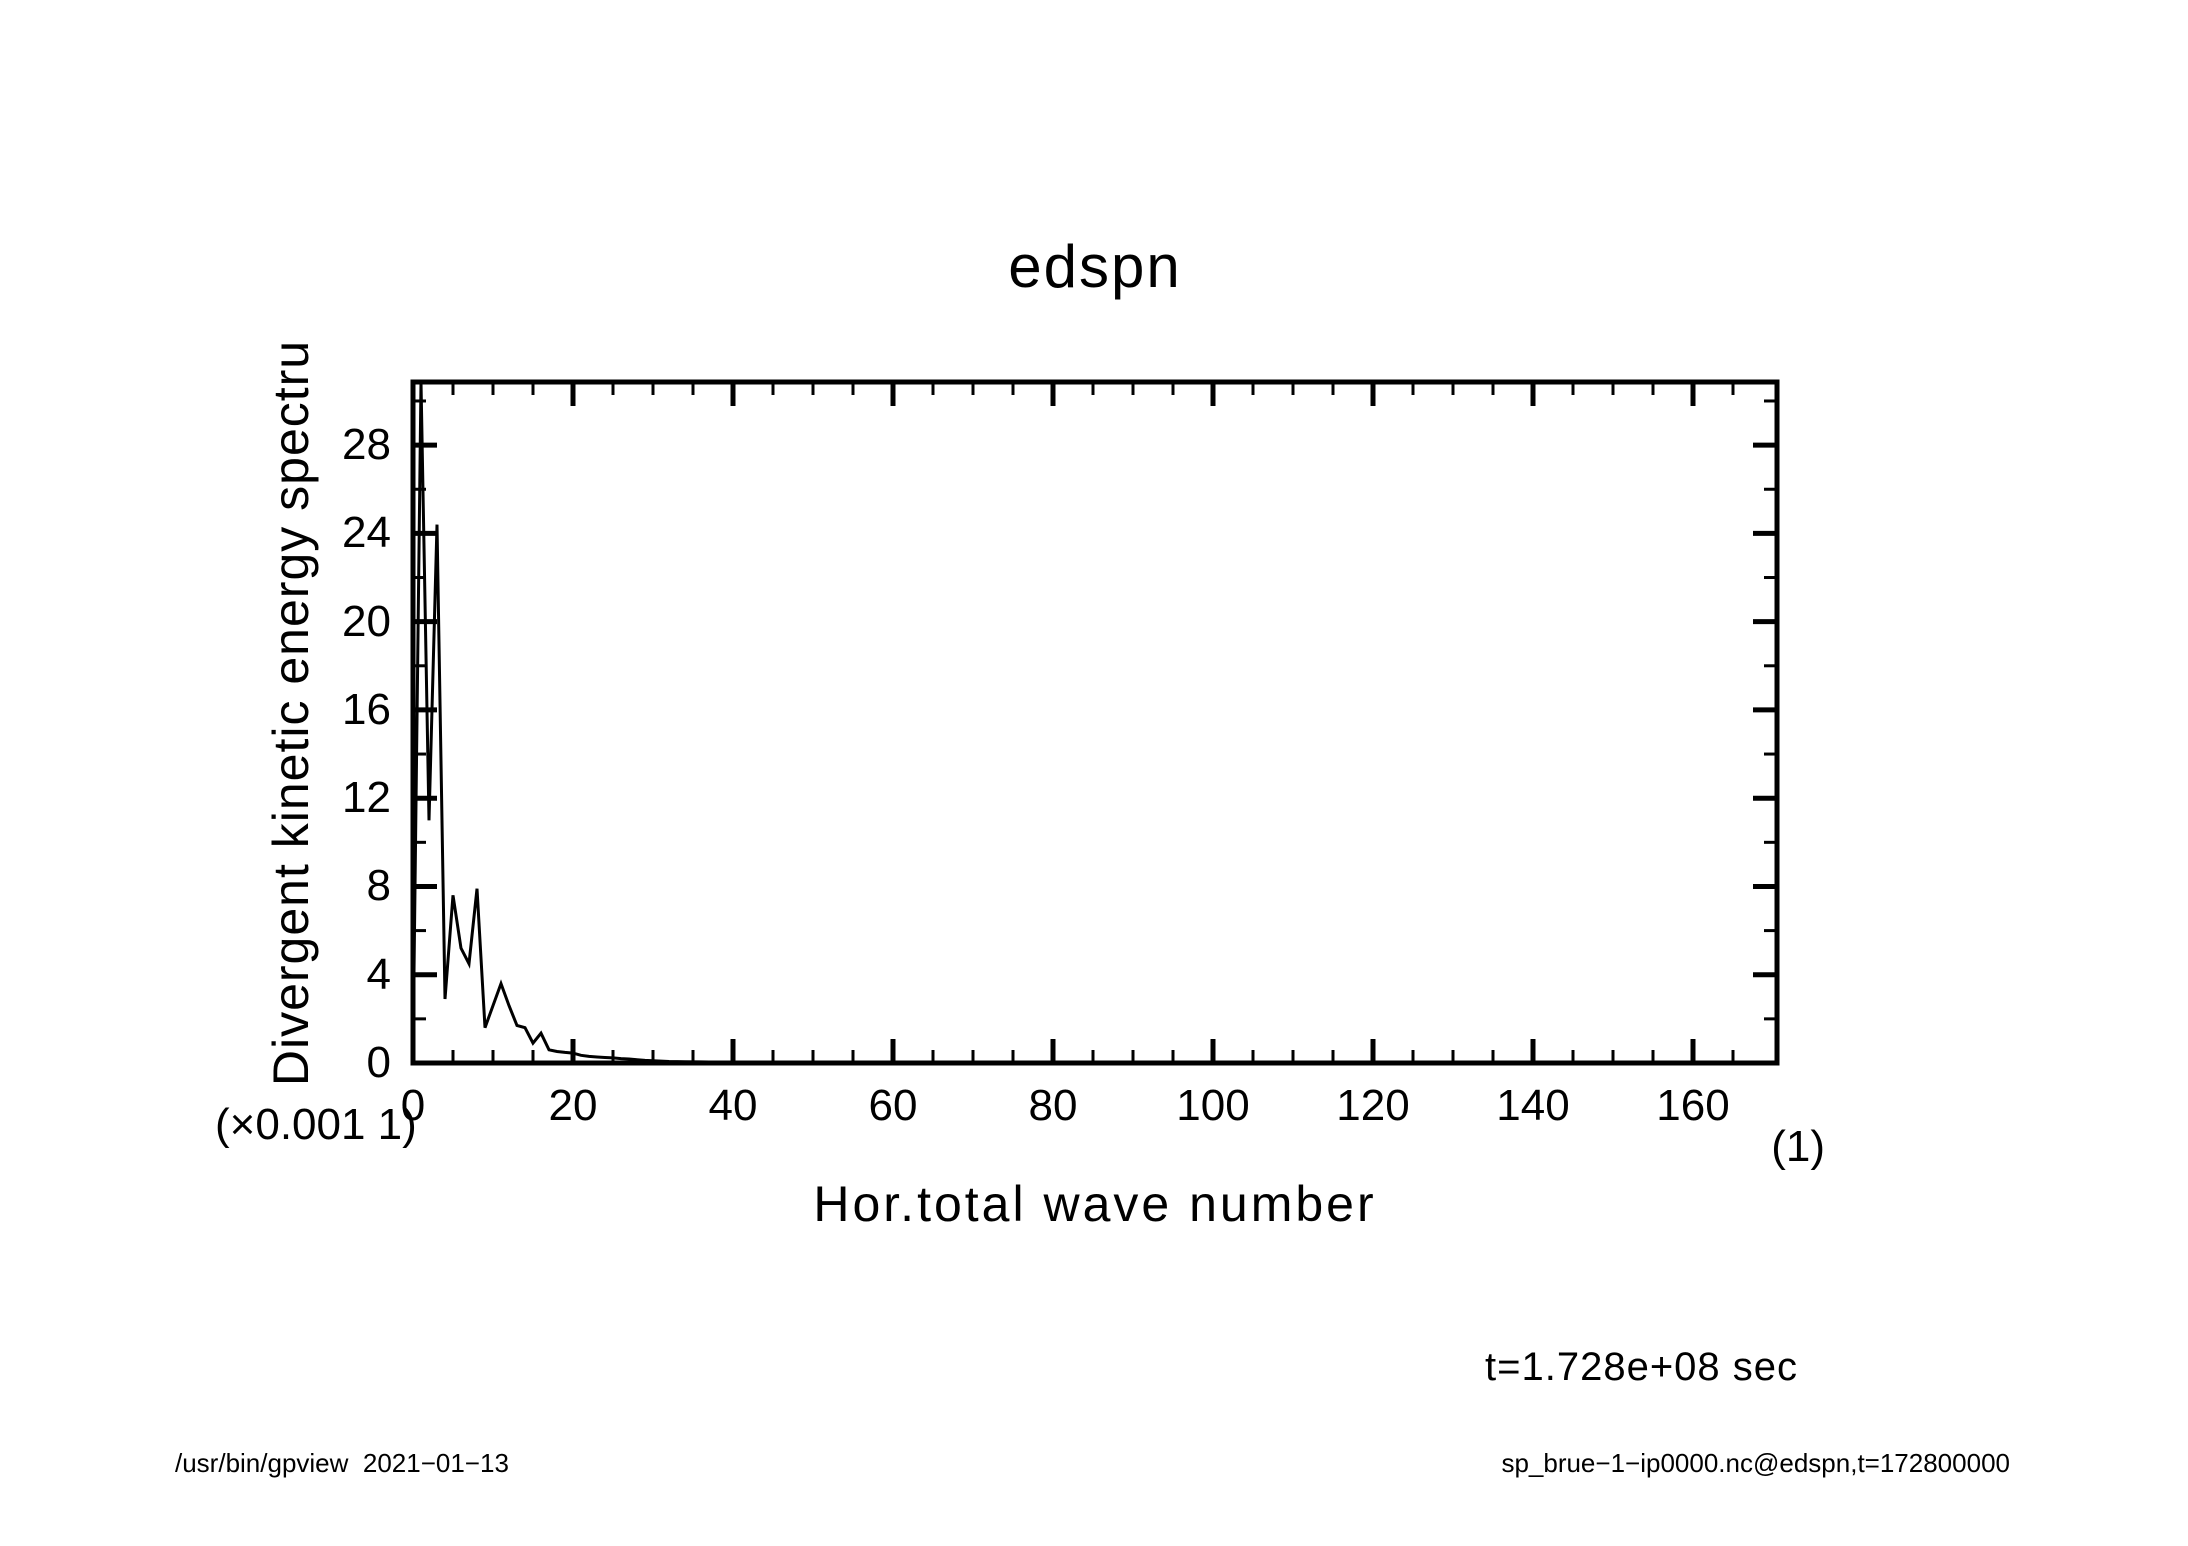  I want to click on y-axis-scale-factor-label: (×0.001 1), so click(316, 1124).